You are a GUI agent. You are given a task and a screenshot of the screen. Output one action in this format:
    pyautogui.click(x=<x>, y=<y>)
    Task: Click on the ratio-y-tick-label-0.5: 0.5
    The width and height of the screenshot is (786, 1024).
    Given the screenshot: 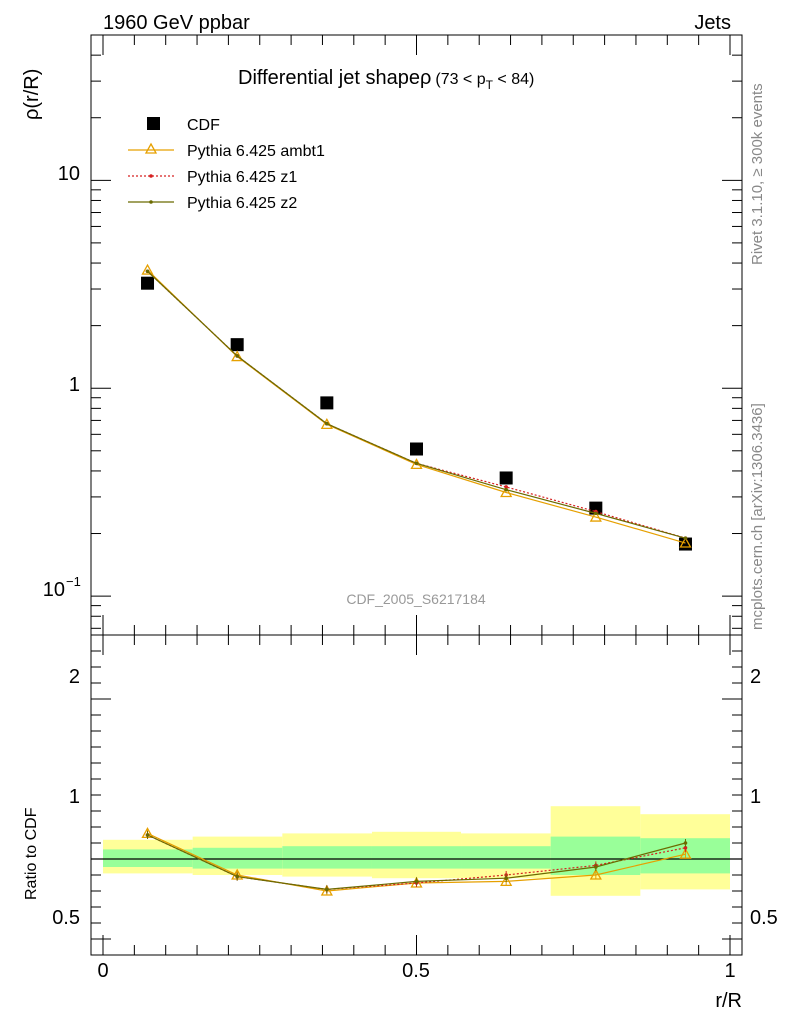 What is the action you would take?
    pyautogui.click(x=66, y=918)
    